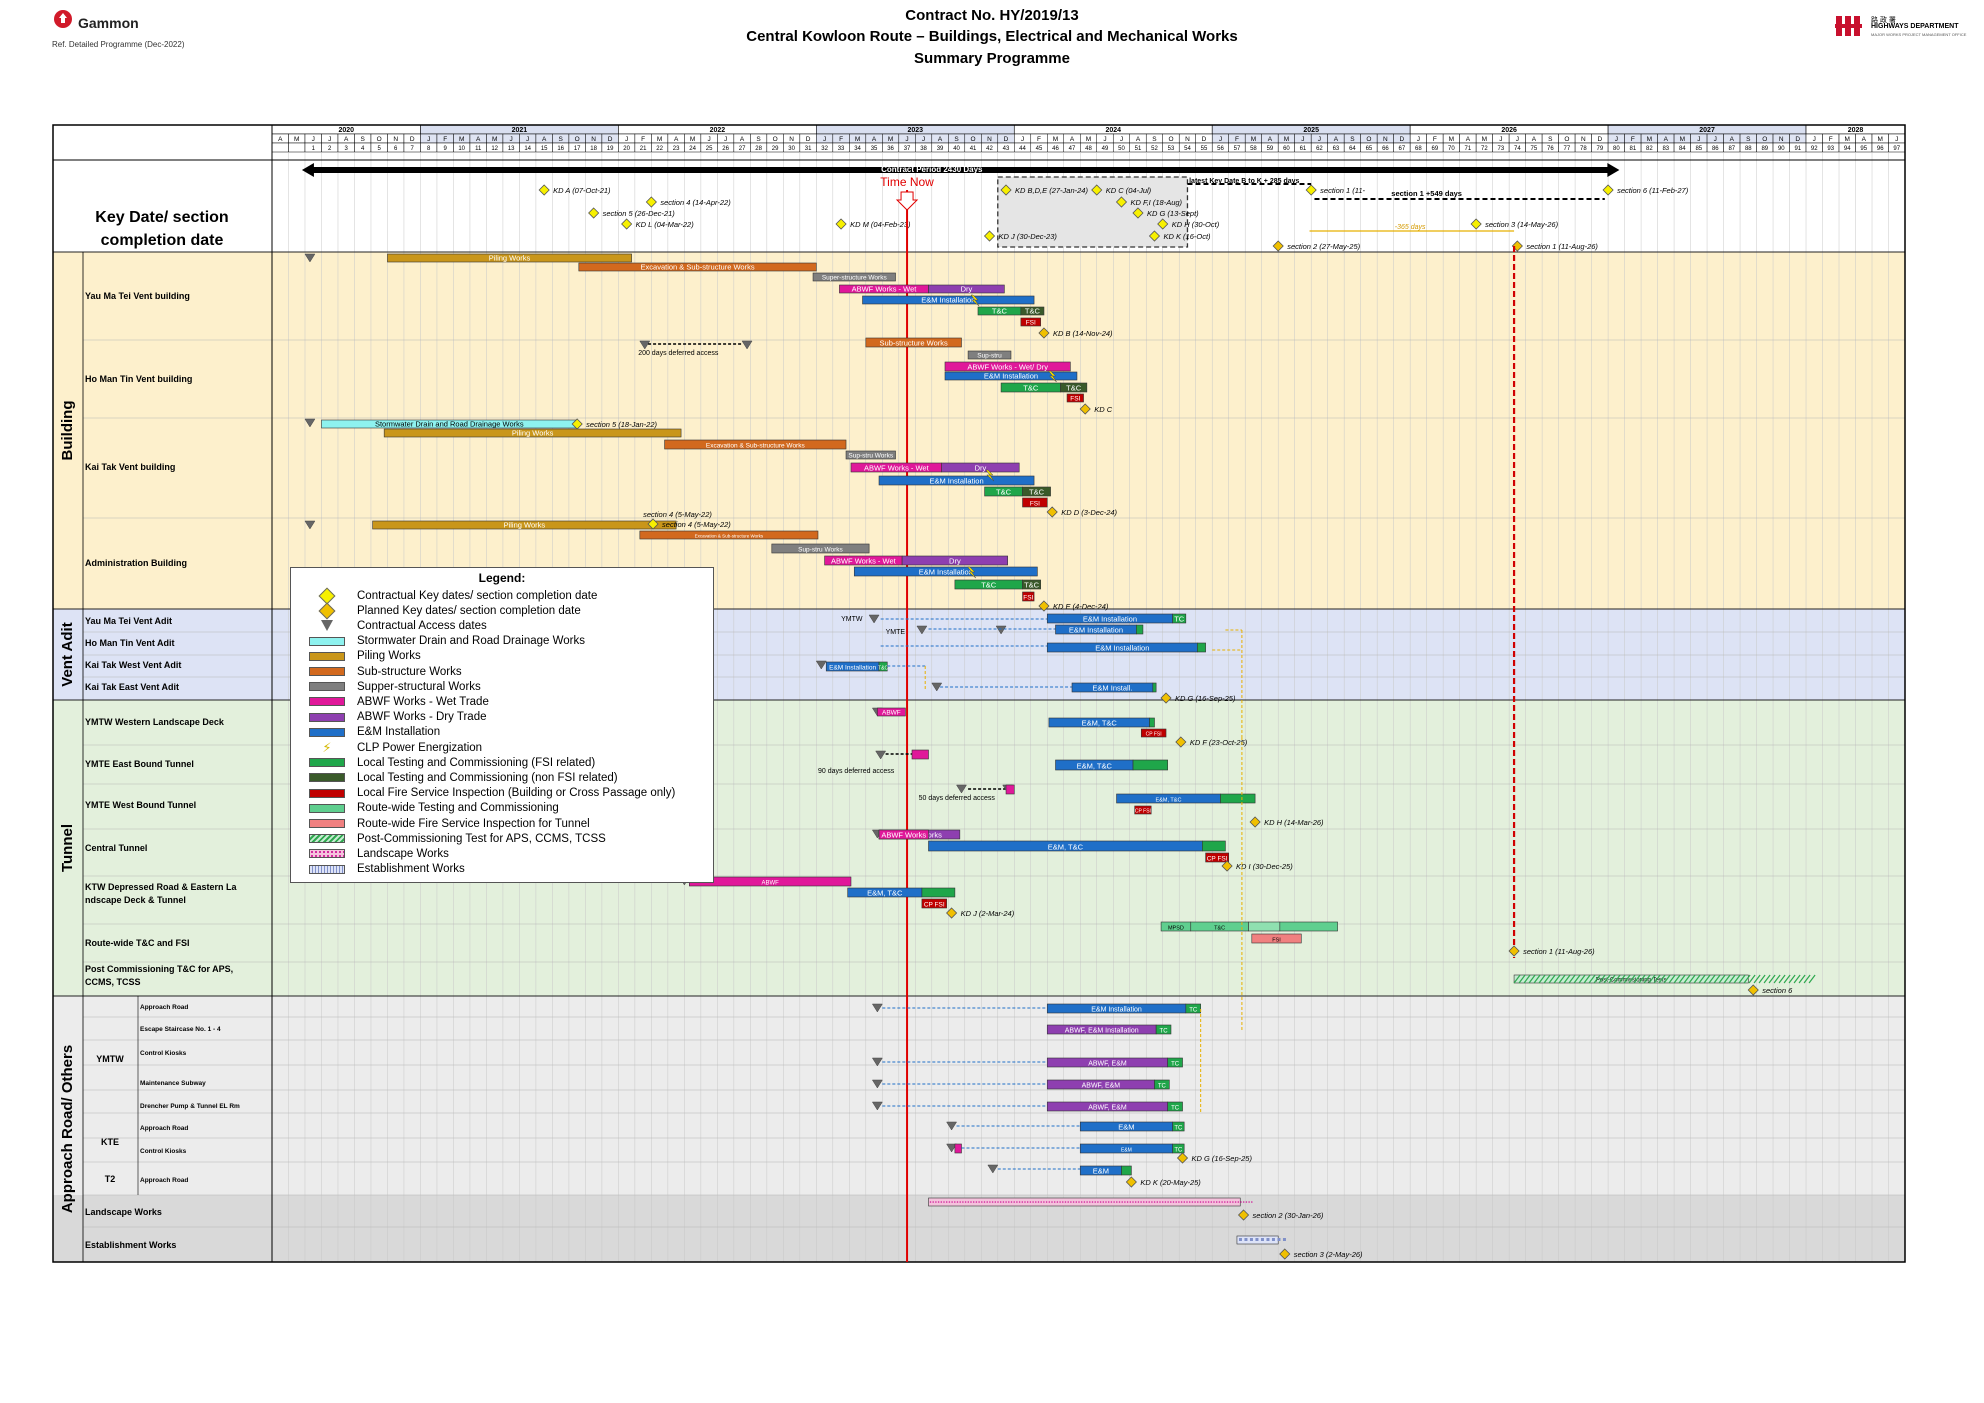 The height and width of the screenshot is (1403, 1984). Describe the element at coordinates (1418, 149) in the screenshot. I see `month-number: 68` at that location.